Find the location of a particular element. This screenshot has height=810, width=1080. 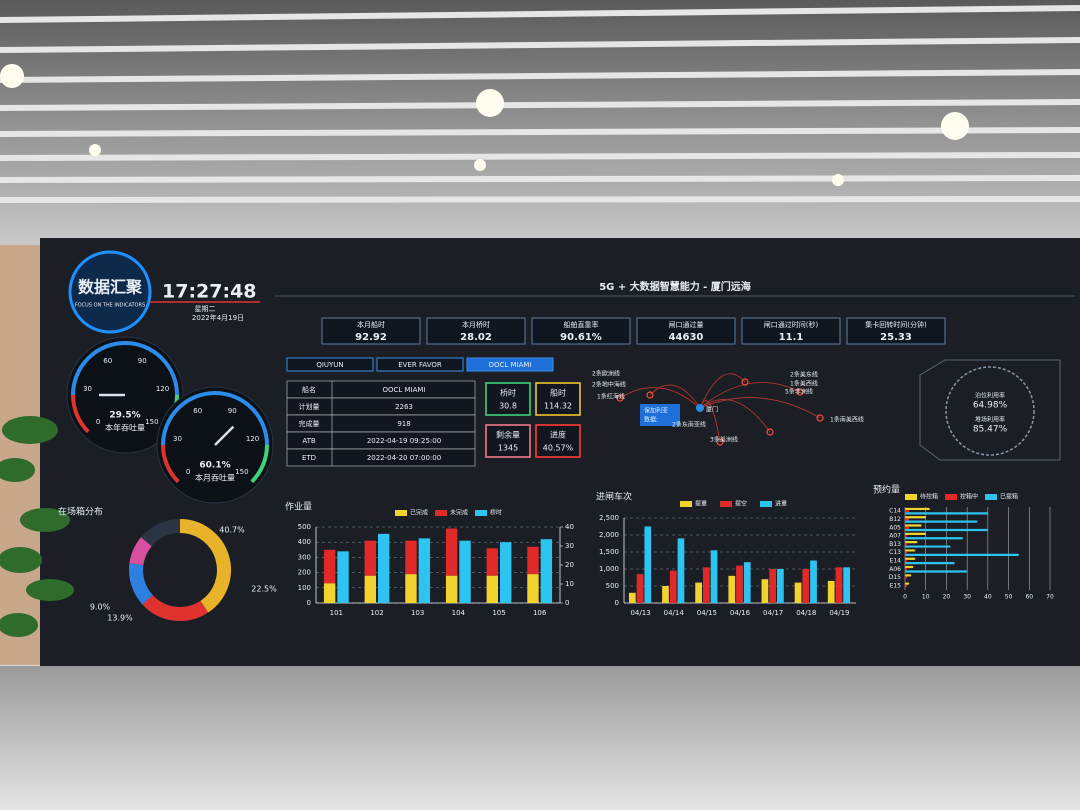

donut-label: 13.9% is located at coordinates (120, 618).